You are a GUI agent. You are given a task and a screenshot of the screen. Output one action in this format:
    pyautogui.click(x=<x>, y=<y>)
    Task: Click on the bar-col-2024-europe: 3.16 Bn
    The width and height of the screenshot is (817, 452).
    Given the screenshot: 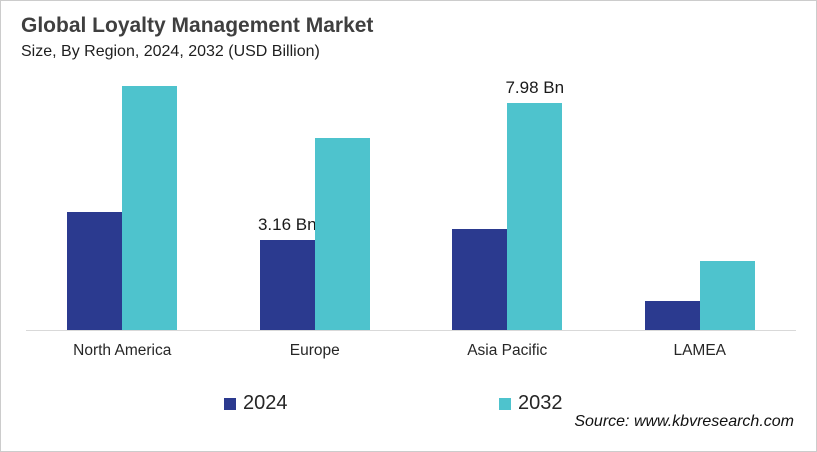 What is the action you would take?
    pyautogui.click(x=287, y=272)
    